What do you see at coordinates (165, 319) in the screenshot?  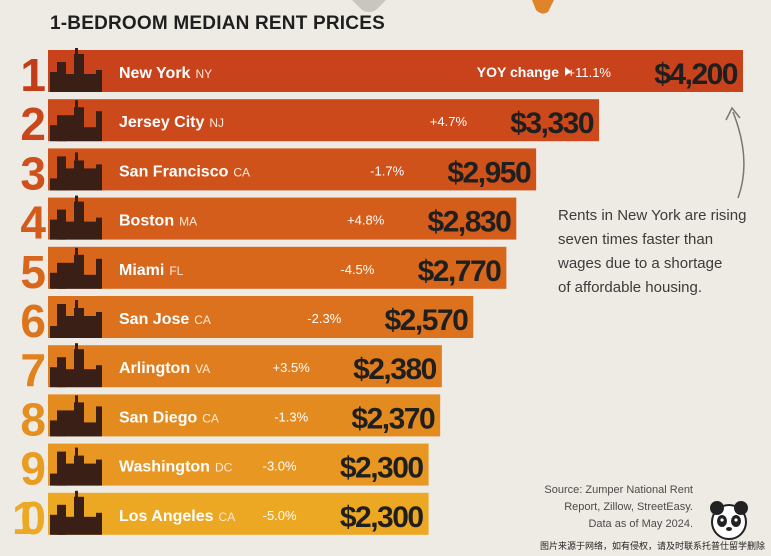 I see `city-label: San Jose CA` at bounding box center [165, 319].